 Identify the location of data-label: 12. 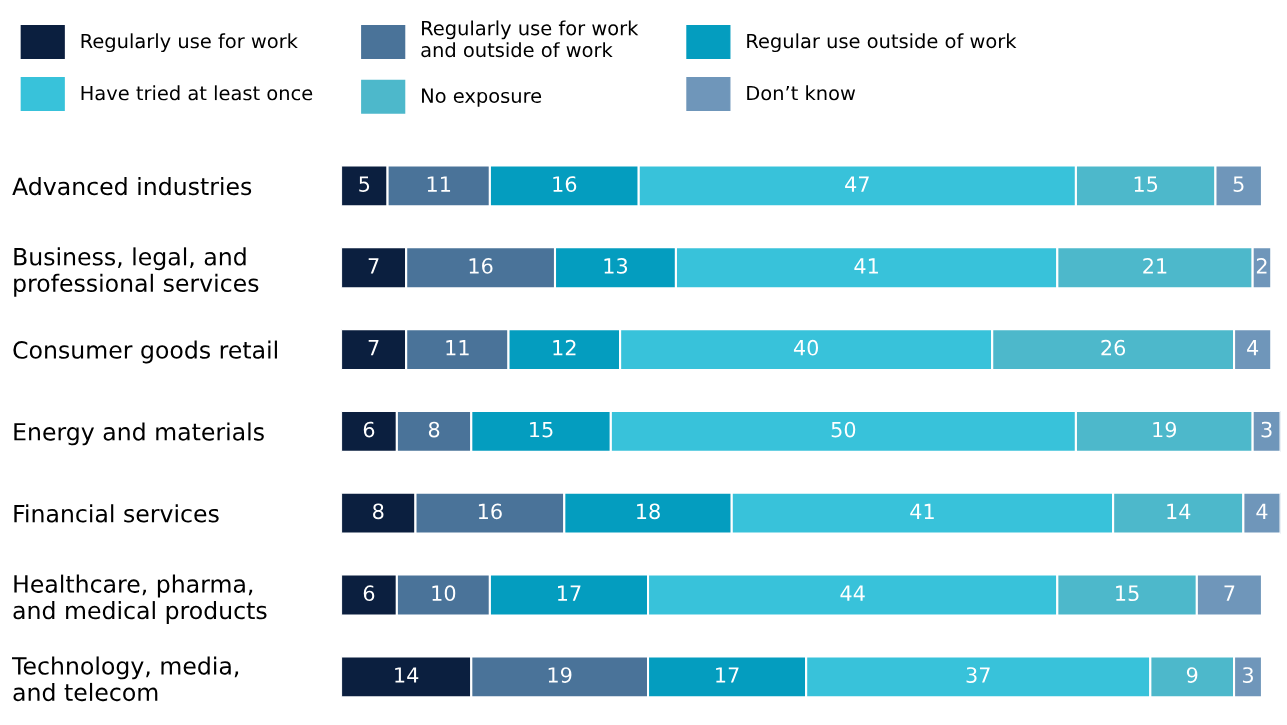
(564, 347).